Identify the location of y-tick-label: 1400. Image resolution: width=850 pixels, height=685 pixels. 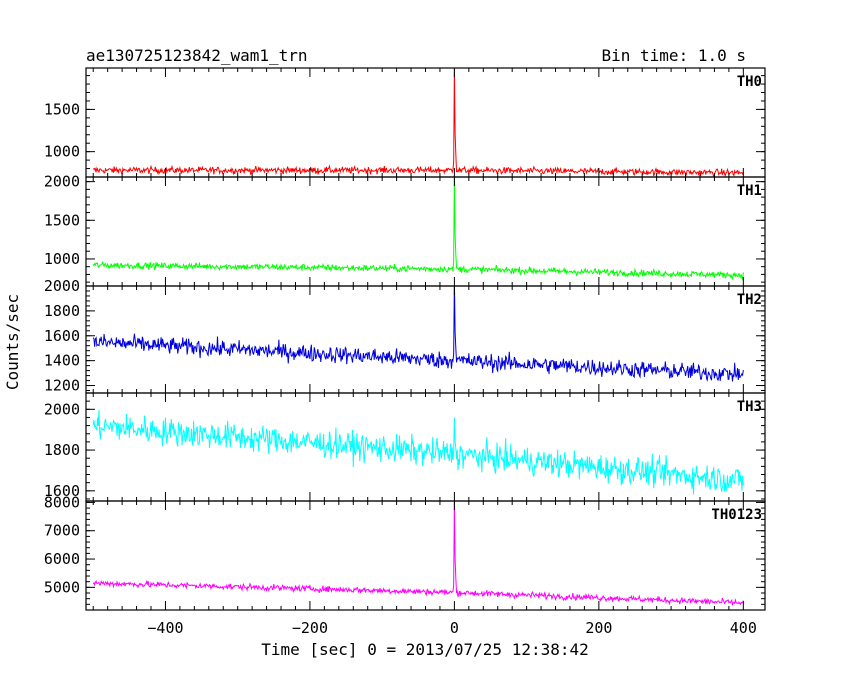
(62, 361).